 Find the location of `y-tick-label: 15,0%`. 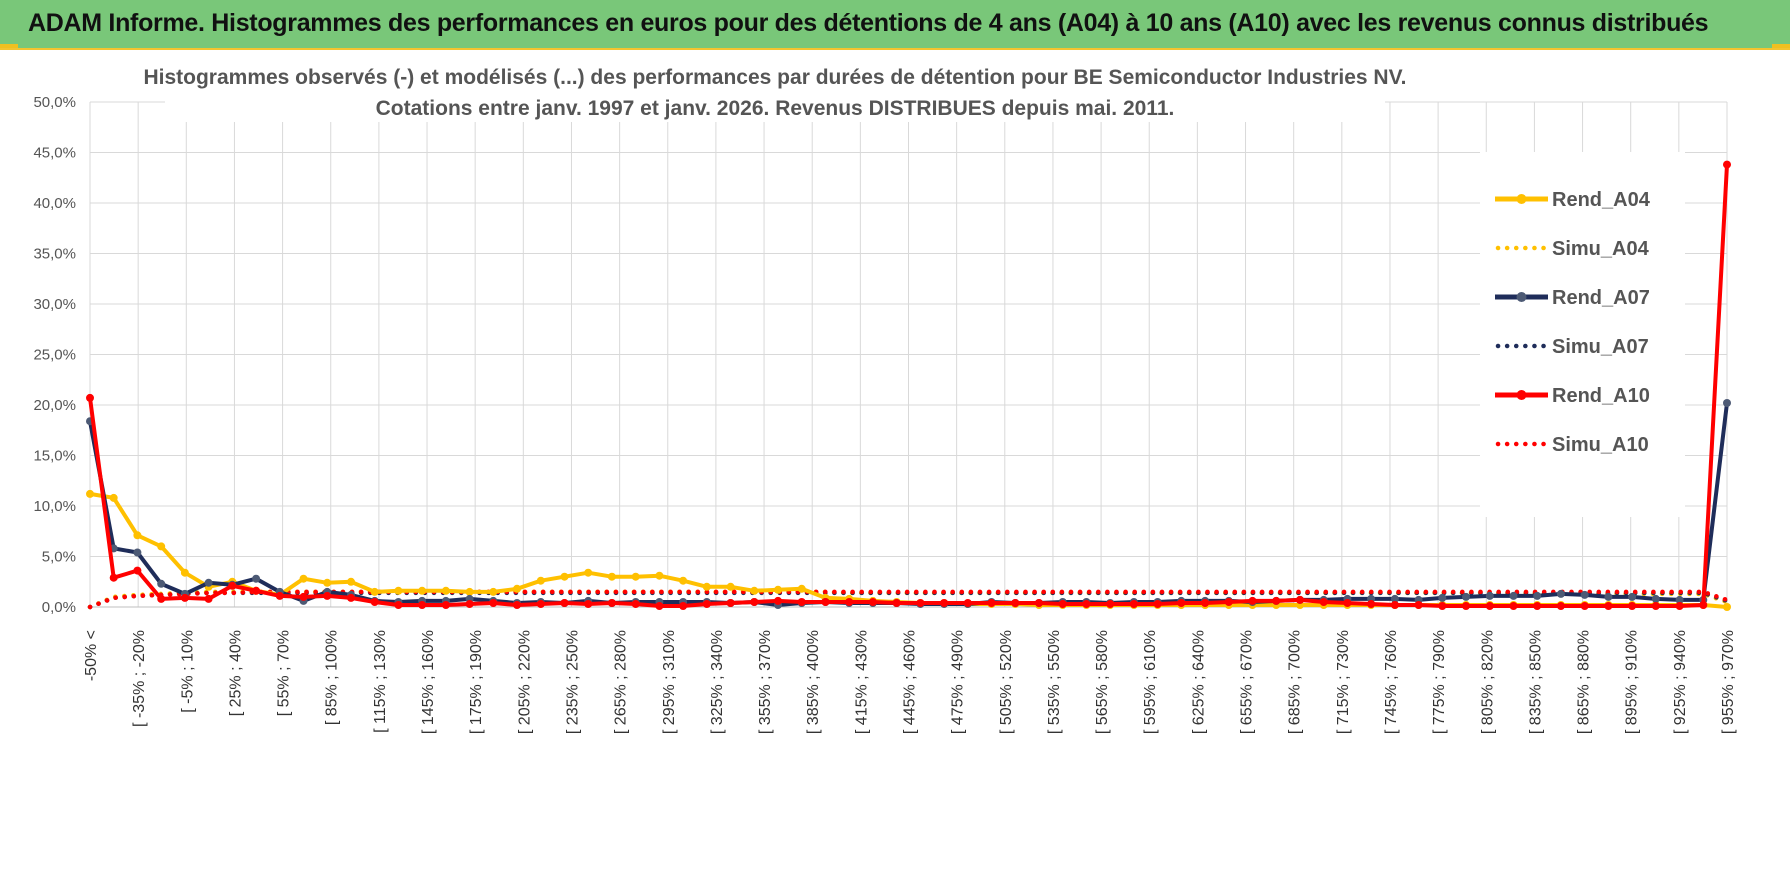

y-tick-label: 15,0% is located at coordinates (54, 456).